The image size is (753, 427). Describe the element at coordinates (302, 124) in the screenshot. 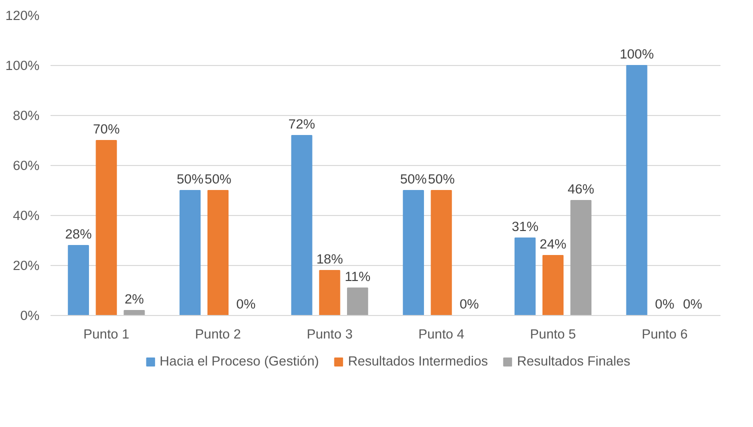

I see `data-label: 72%` at that location.